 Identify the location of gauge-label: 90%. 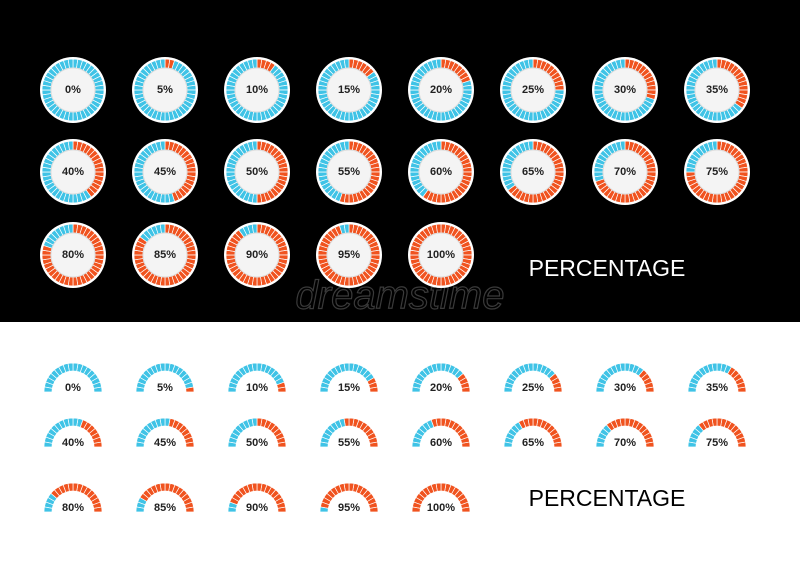
(257, 508).